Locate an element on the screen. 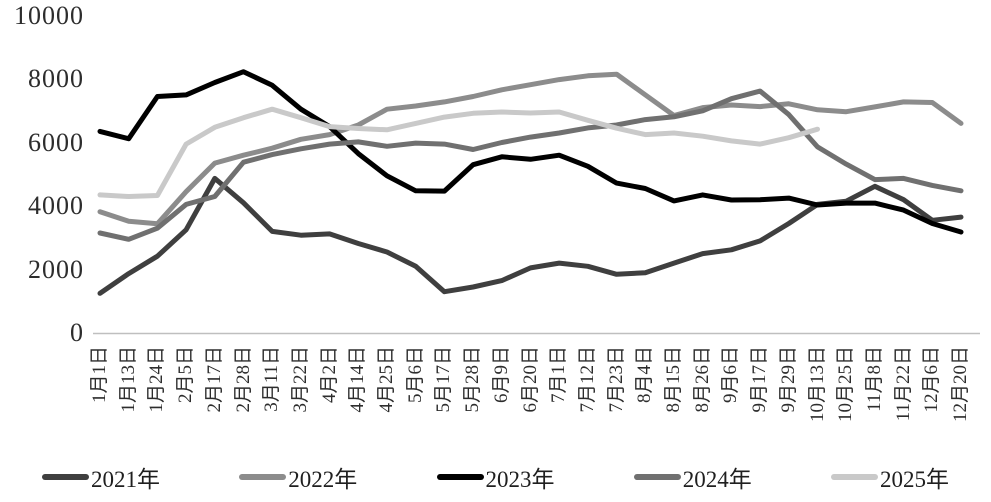 The height and width of the screenshot is (502, 991). x-axis-tick-label: 9月6日 is located at coordinates (731, 375).